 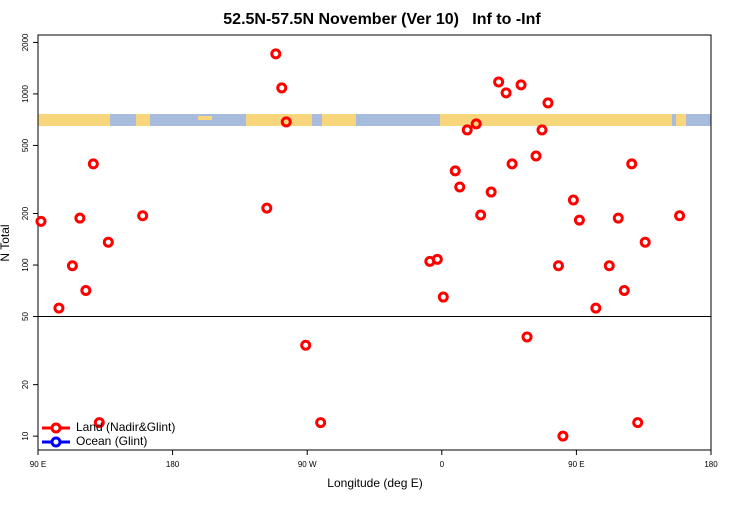 What do you see at coordinates (25, 213) in the screenshot?
I see `y-tick-label: 200` at bounding box center [25, 213].